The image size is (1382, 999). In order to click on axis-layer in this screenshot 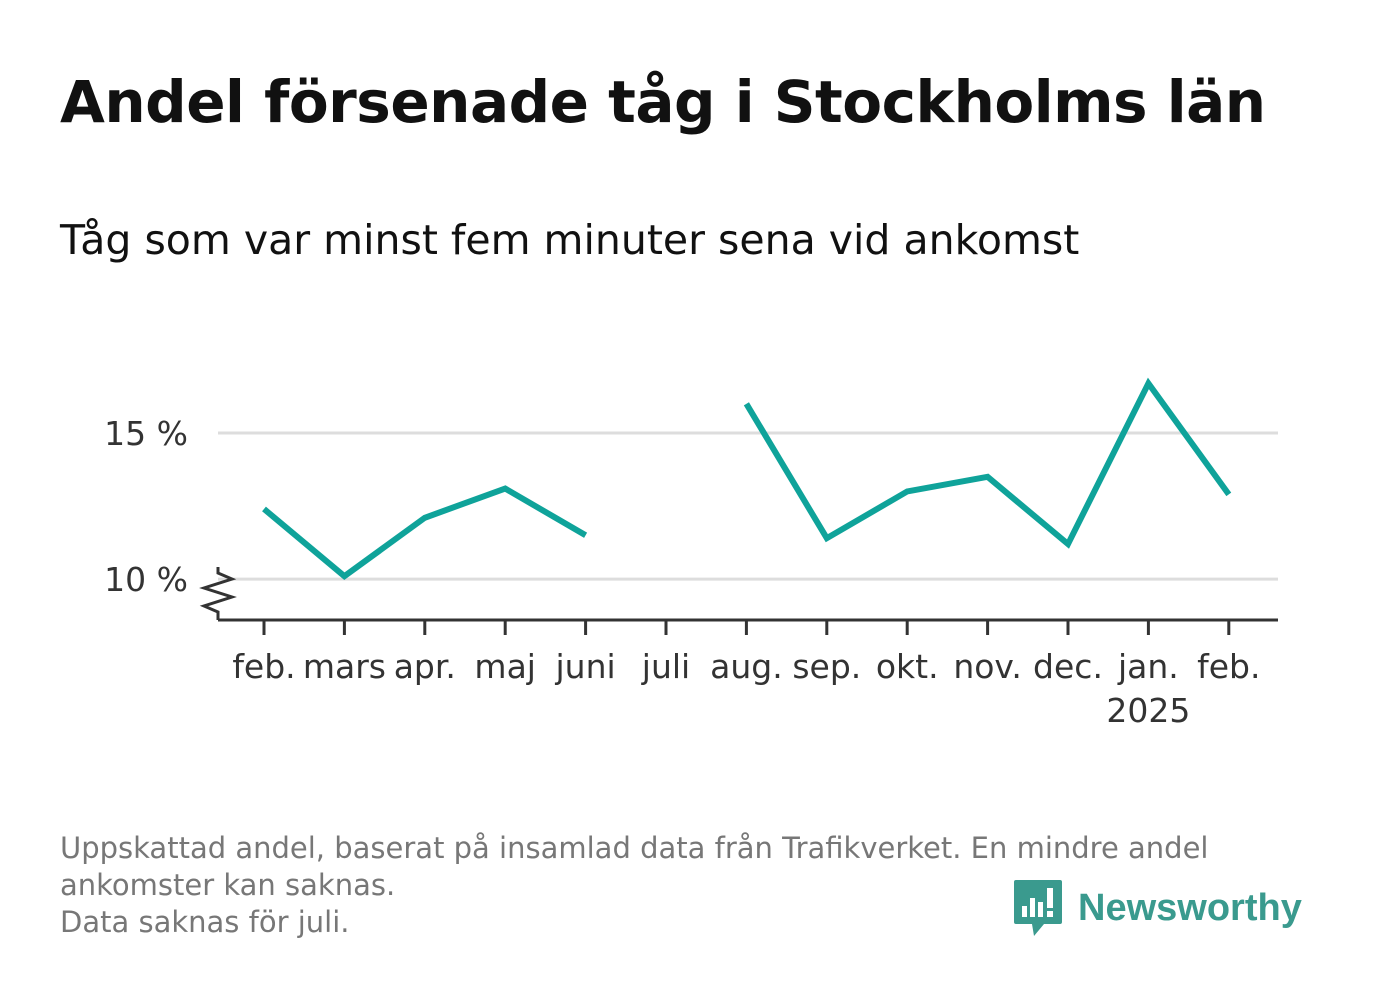, I will do `click(738, 601)`.